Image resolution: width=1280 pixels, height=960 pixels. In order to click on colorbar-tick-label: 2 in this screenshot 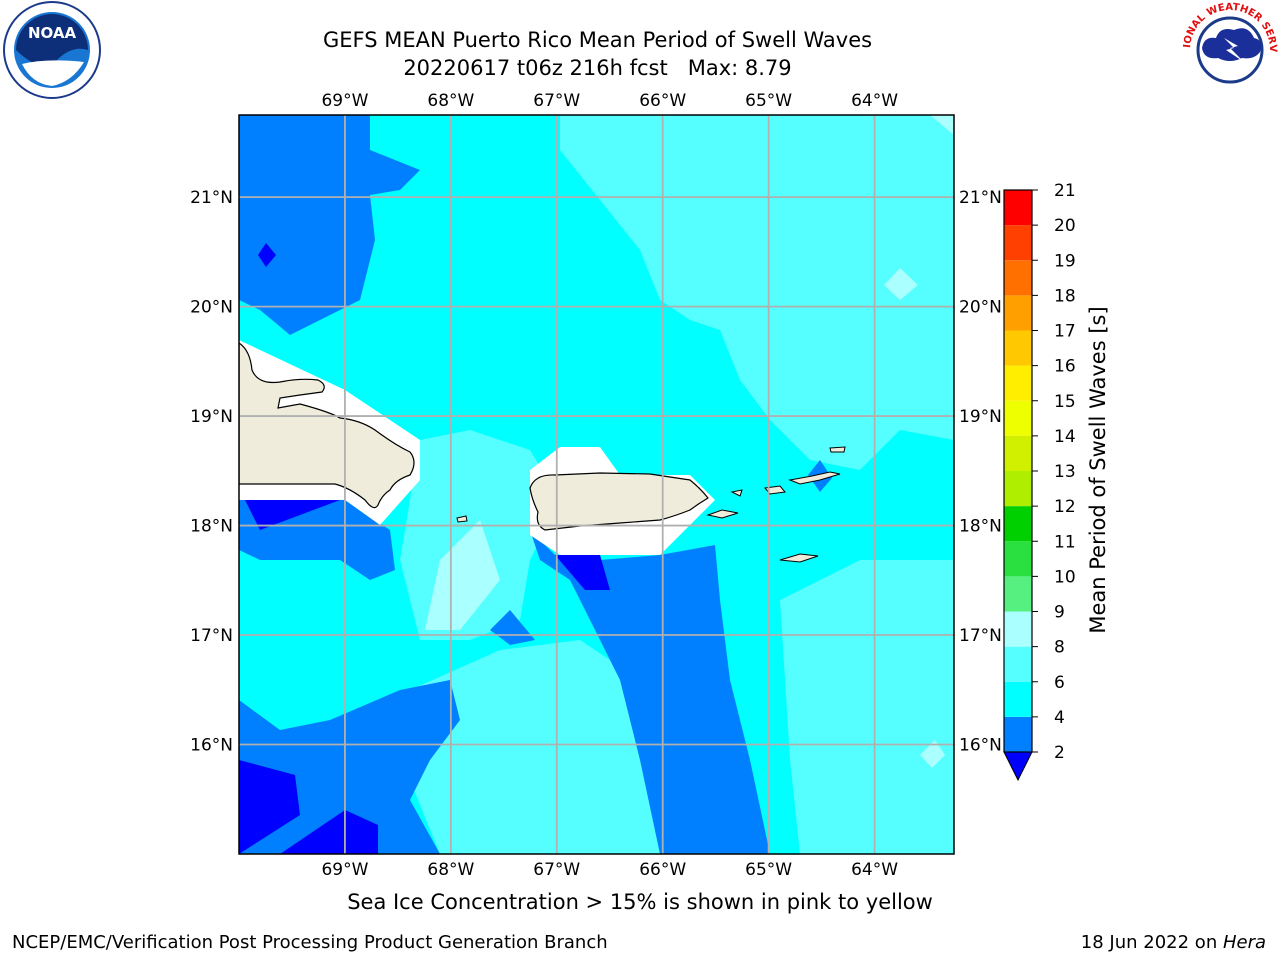, I will do `click(1059, 753)`.